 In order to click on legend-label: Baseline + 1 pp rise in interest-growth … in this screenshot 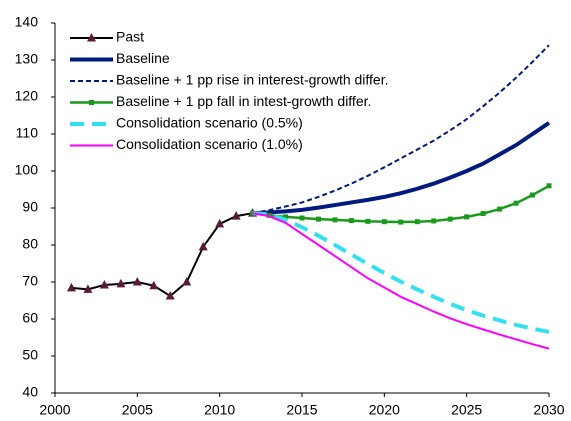, I will do `click(252, 80)`.